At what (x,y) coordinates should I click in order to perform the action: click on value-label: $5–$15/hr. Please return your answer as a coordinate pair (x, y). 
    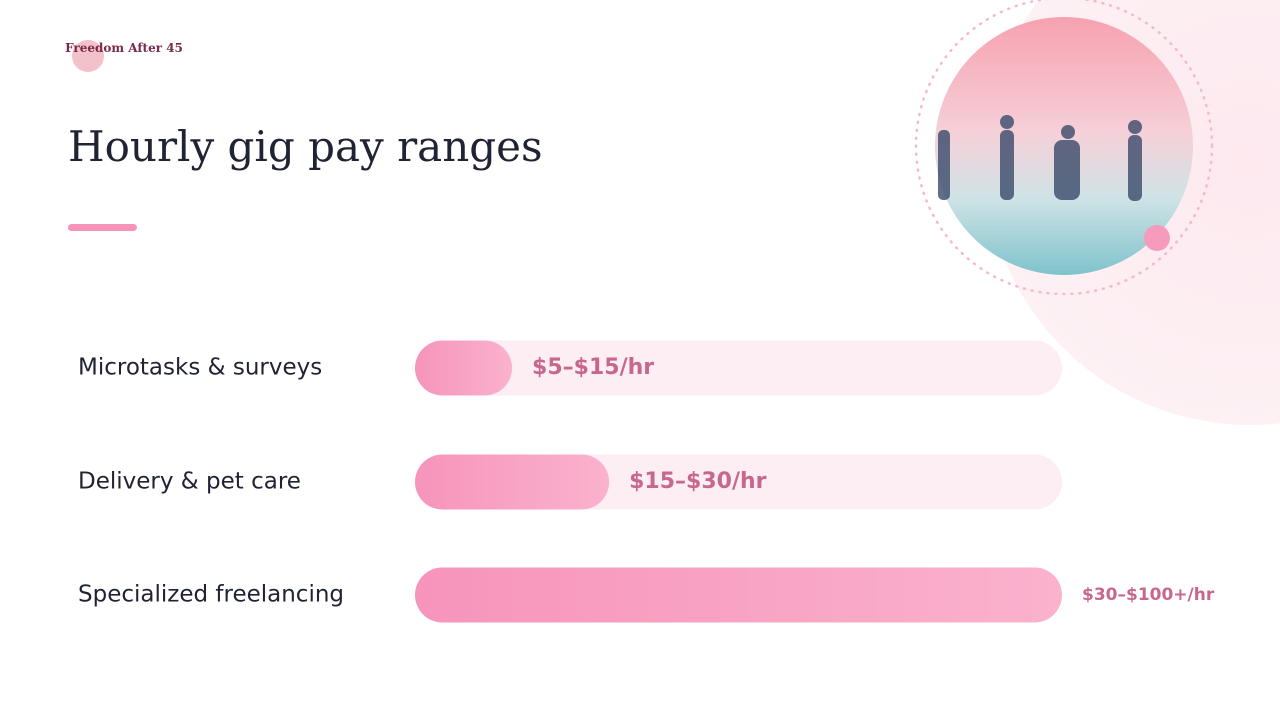
    Looking at the image, I should click on (593, 367).